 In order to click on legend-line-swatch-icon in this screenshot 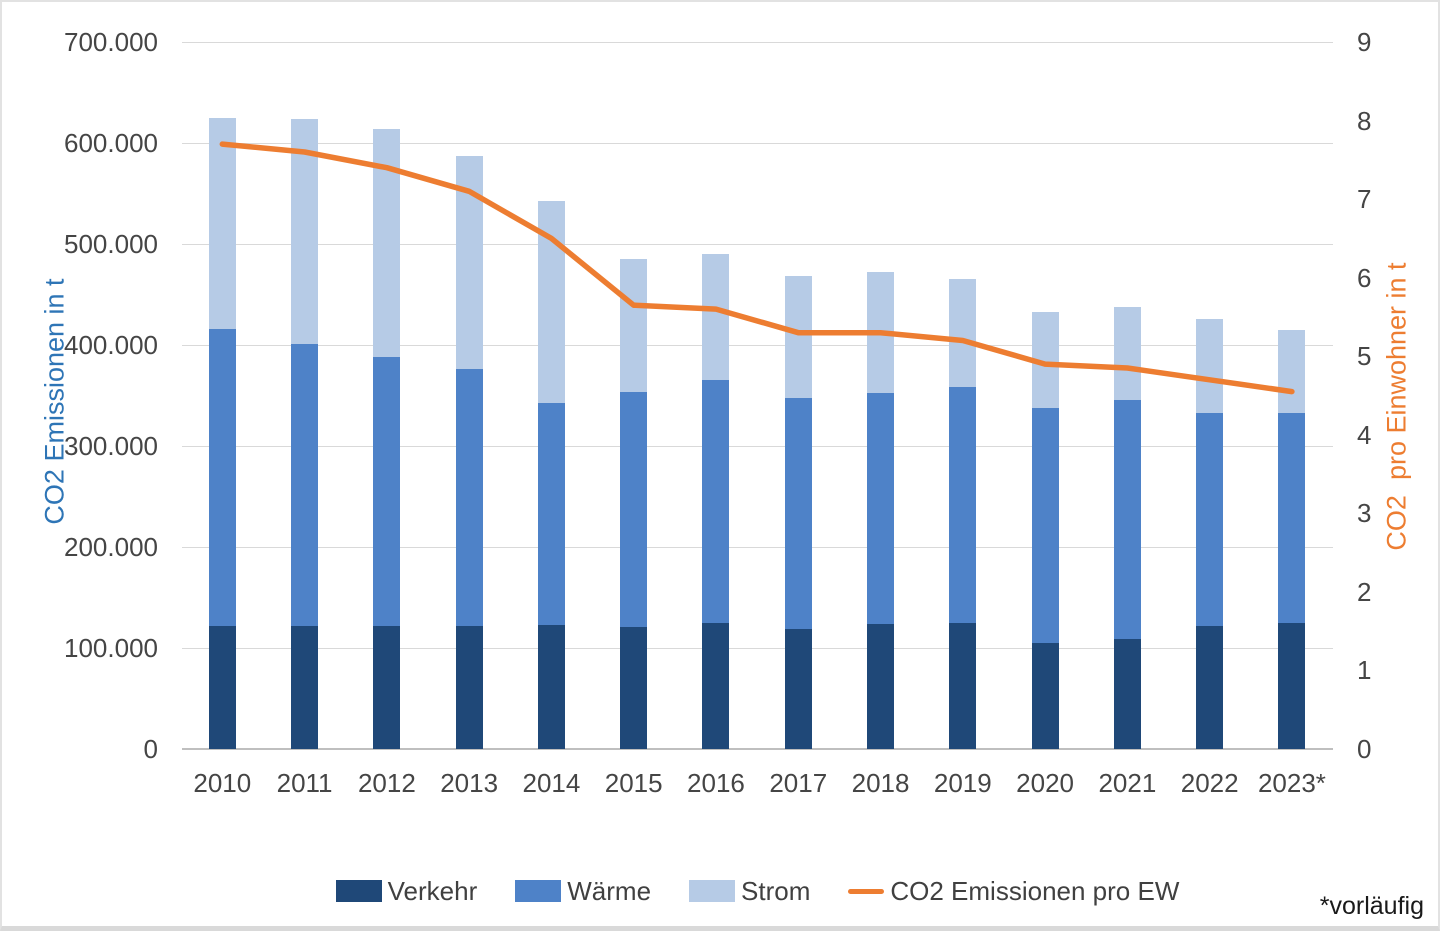, I will do `click(866, 891)`.